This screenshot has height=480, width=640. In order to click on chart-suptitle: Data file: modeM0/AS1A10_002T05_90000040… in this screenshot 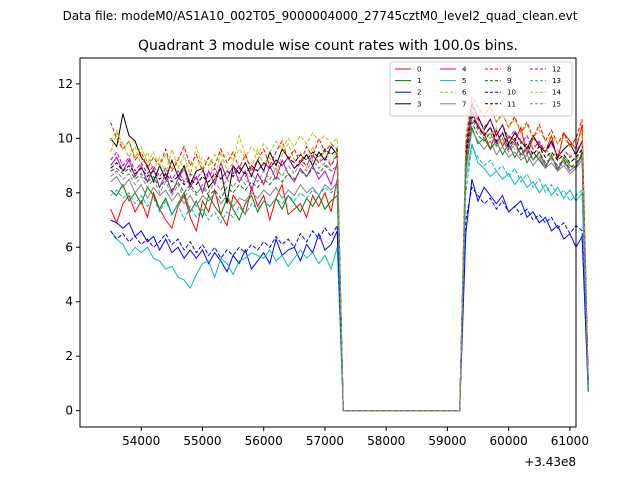, I will do `click(320, 16)`.